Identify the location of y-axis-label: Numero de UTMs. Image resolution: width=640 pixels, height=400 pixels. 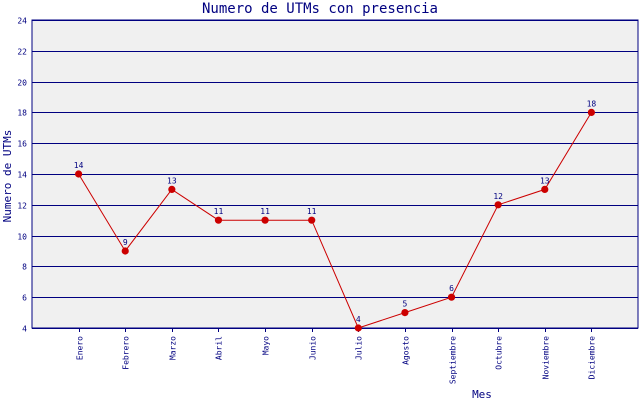
(7, 176).